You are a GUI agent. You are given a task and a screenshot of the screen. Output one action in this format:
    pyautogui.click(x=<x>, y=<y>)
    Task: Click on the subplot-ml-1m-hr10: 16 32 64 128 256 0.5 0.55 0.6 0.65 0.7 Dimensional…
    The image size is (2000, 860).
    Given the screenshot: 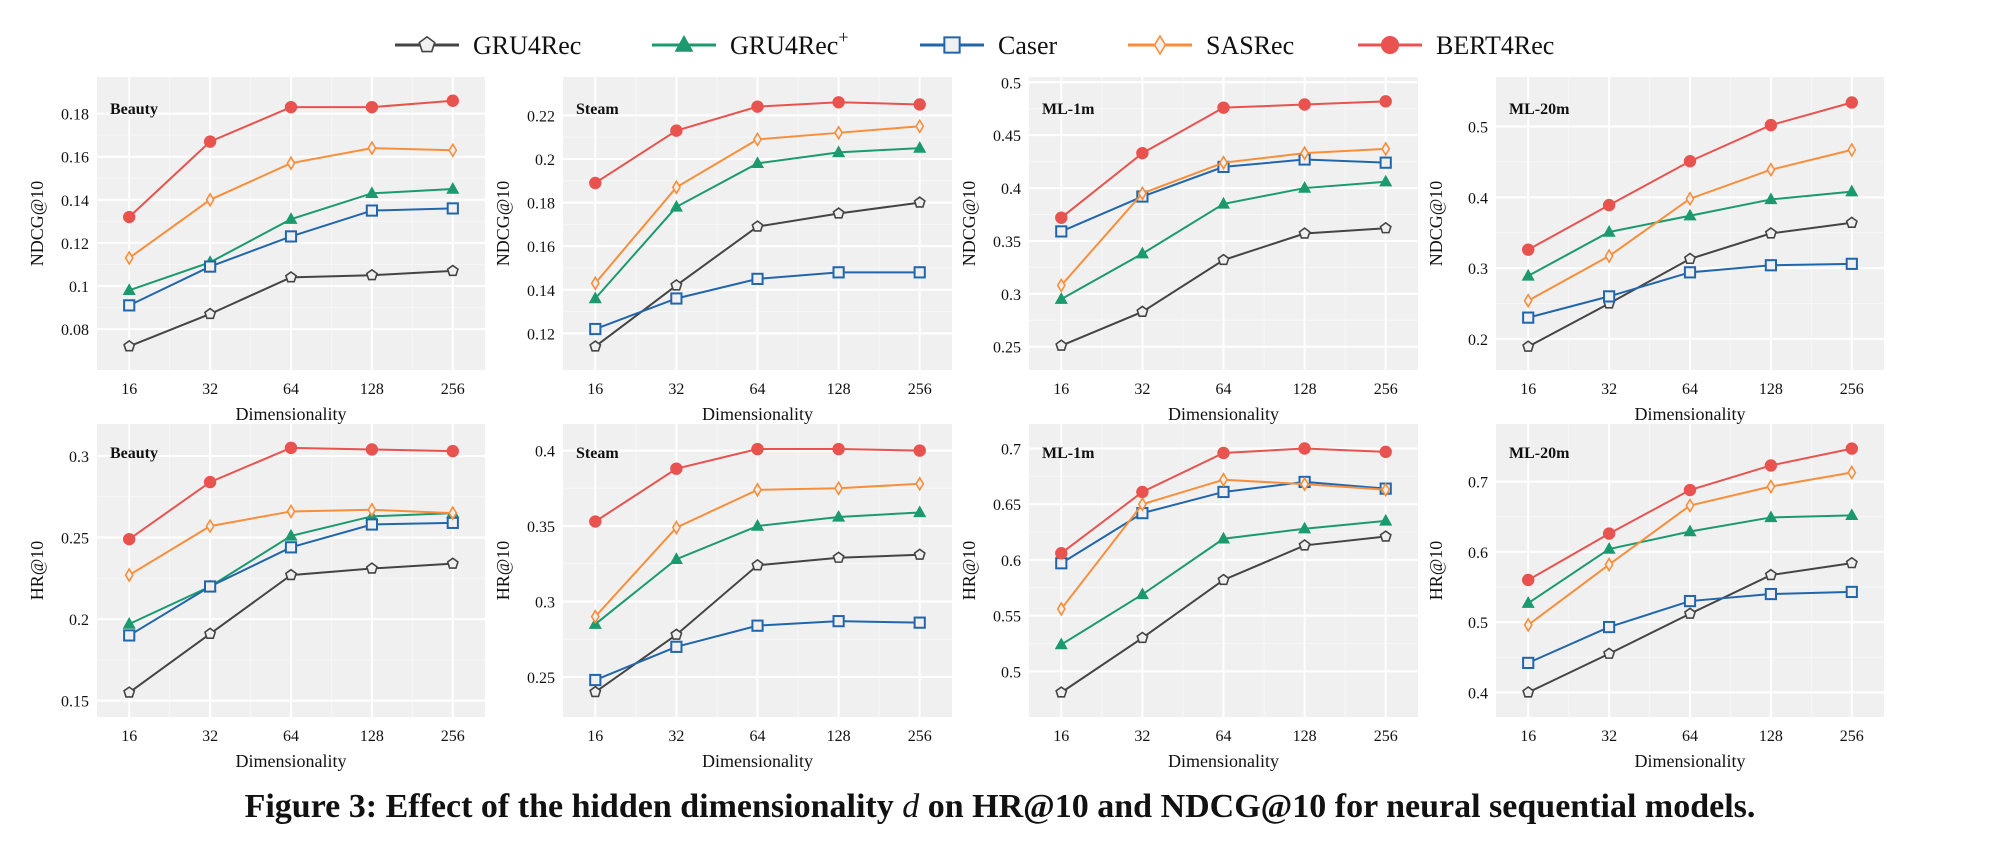 What is the action you would take?
    pyautogui.click(x=1188, y=597)
    